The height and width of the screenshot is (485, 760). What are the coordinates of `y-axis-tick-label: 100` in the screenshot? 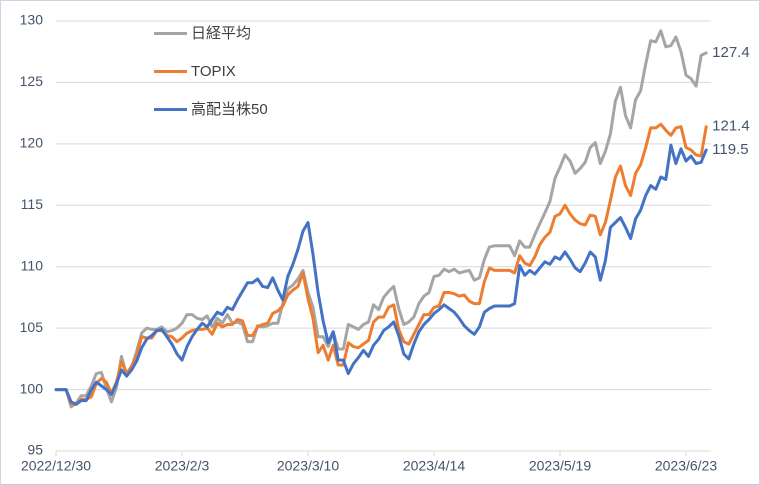 It's located at (32, 388).